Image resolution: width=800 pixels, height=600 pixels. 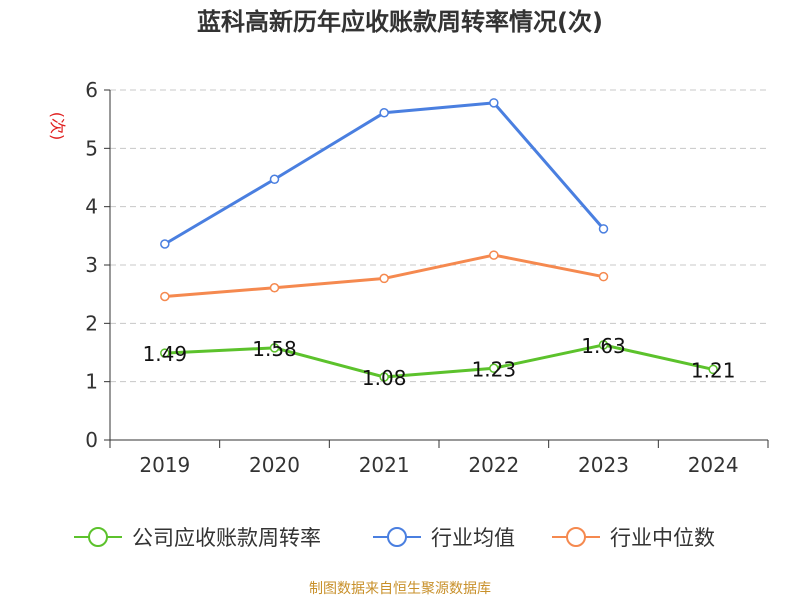 I want to click on y-tick-label: 5, so click(x=91, y=148).